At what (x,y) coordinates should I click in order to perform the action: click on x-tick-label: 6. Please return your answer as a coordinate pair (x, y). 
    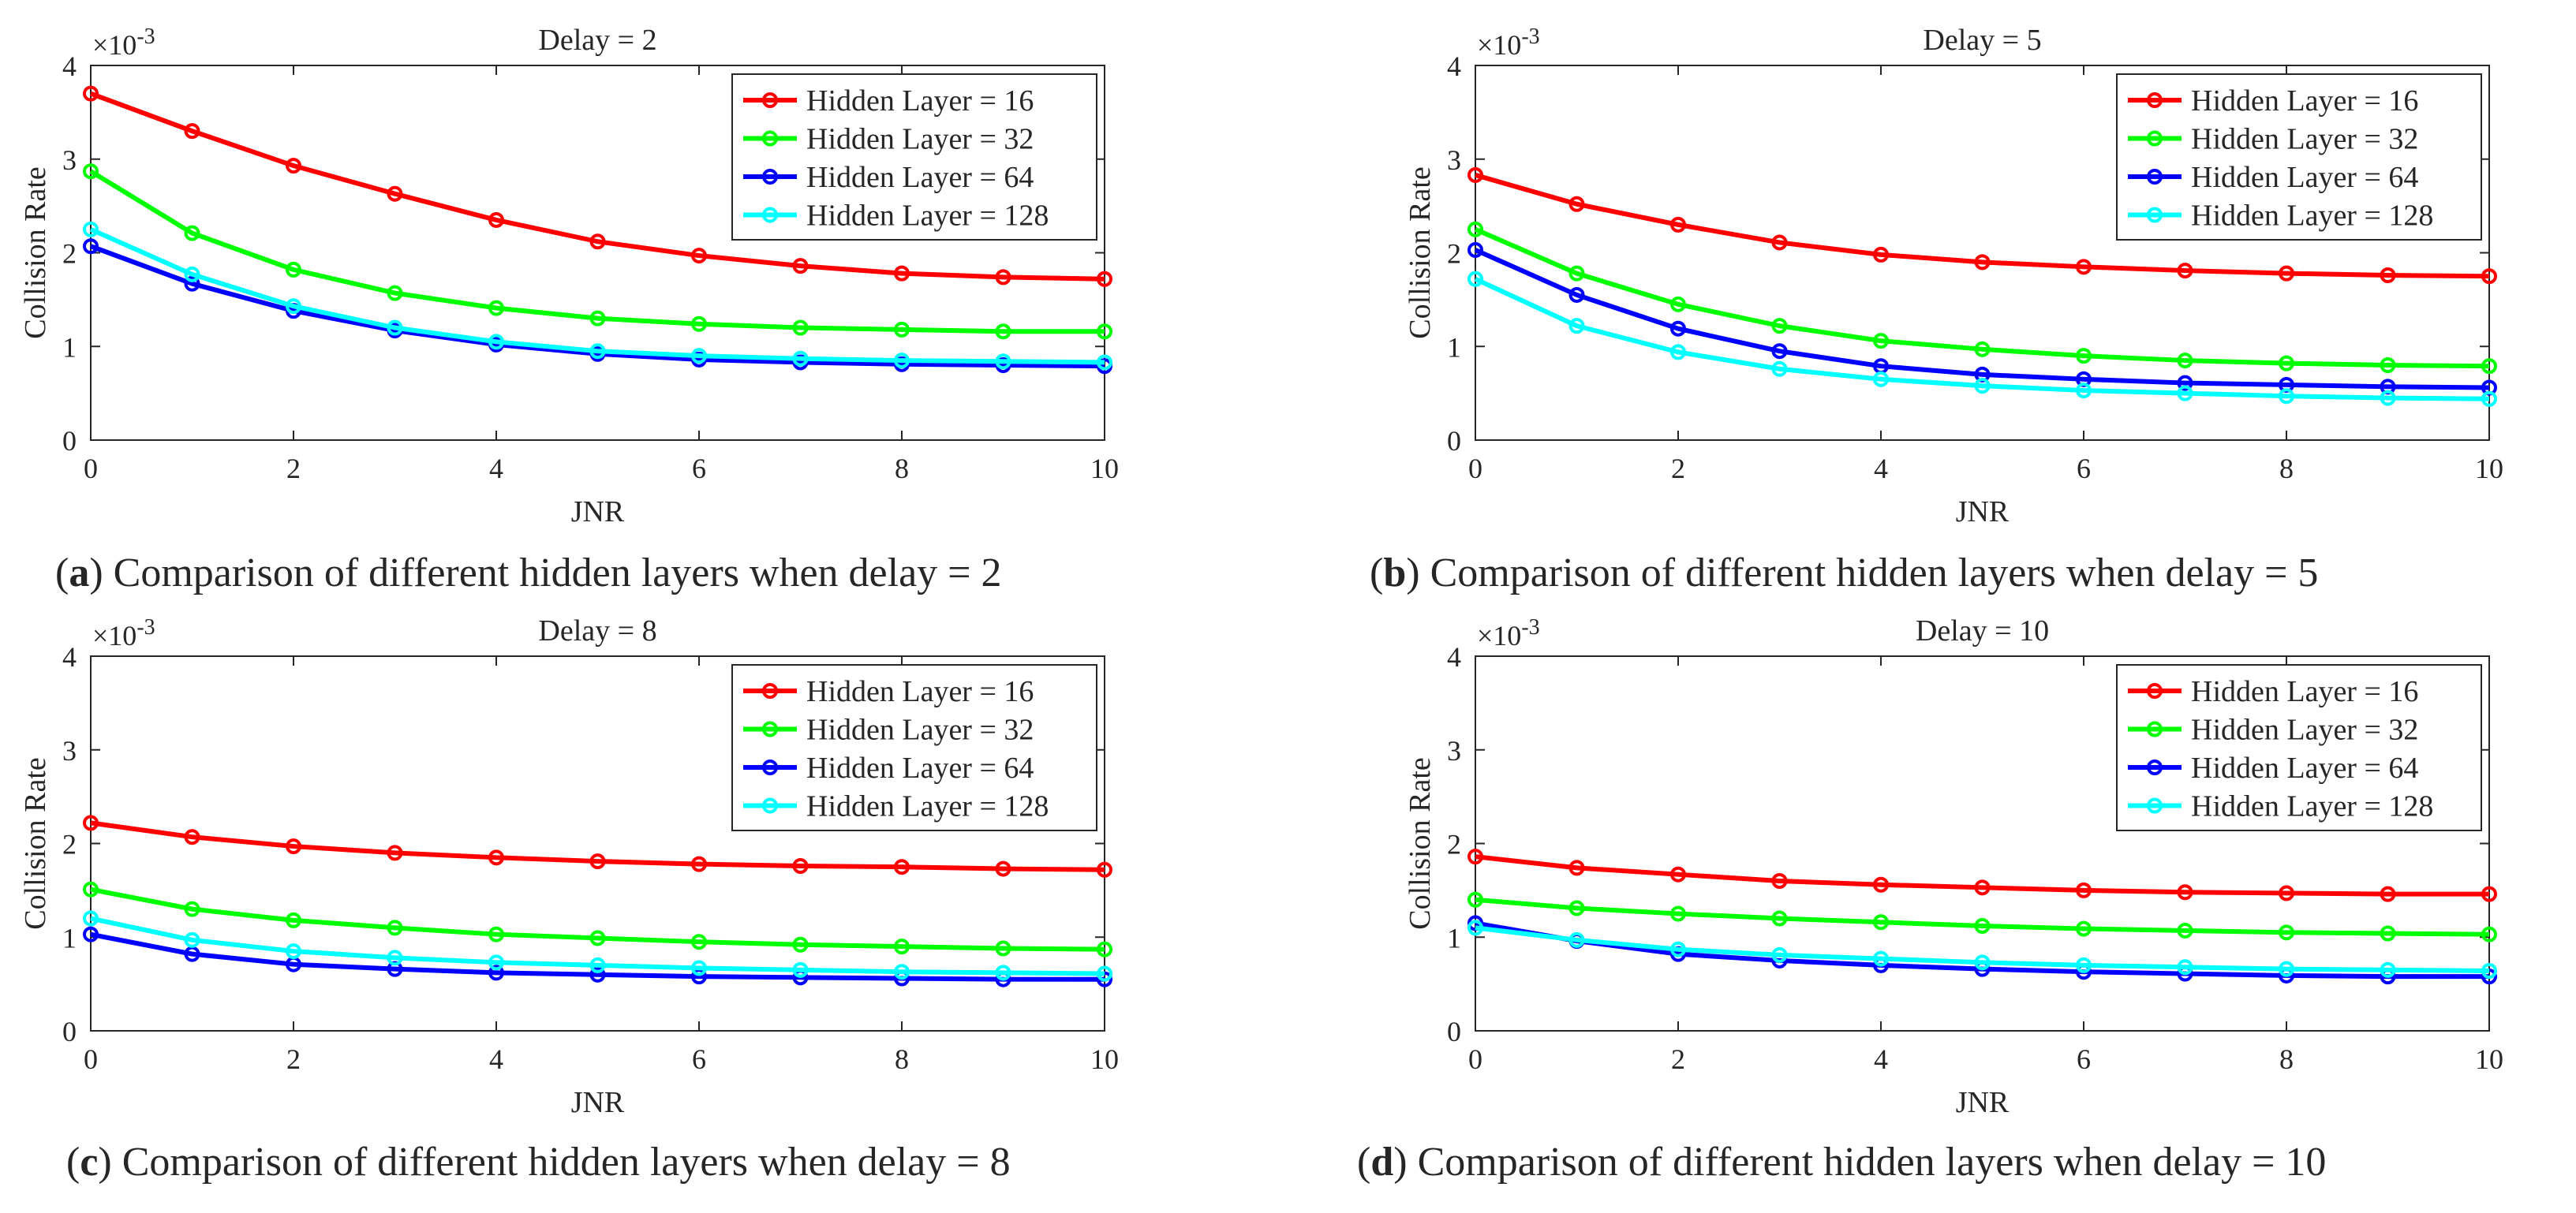
    Looking at the image, I should click on (699, 1059).